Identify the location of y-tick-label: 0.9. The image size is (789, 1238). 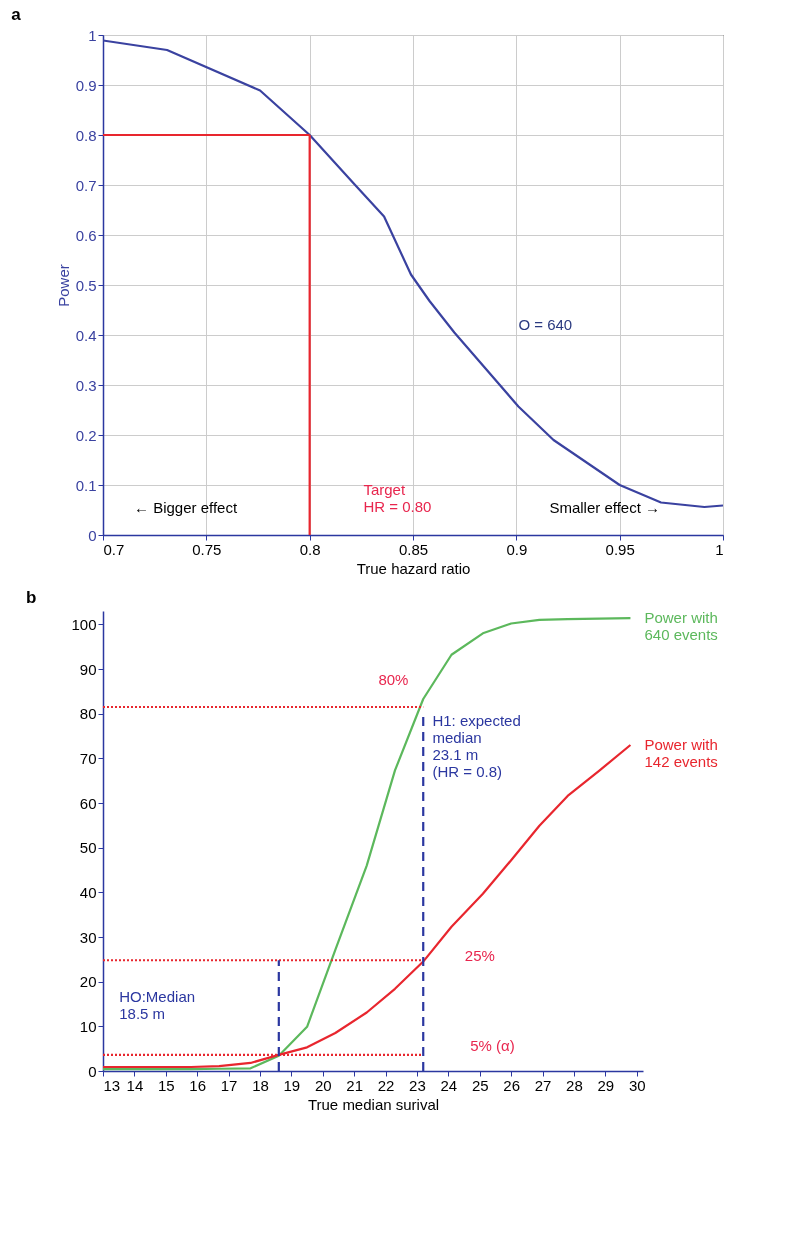
(86, 85).